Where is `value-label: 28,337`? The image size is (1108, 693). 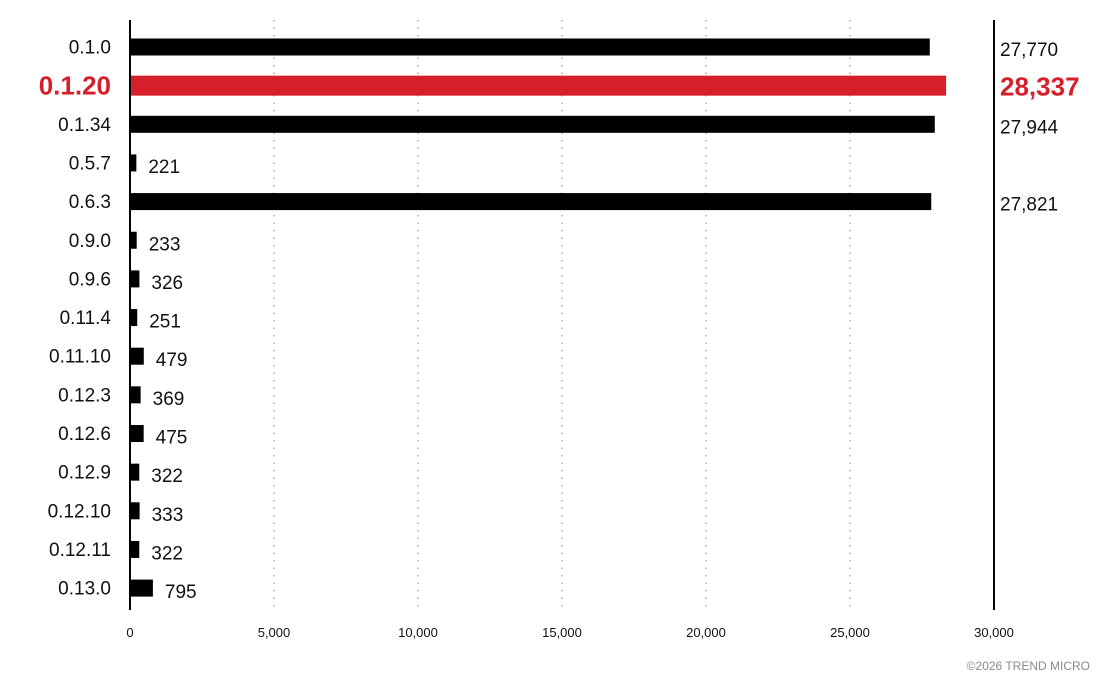
value-label: 28,337 is located at coordinates (1040, 87).